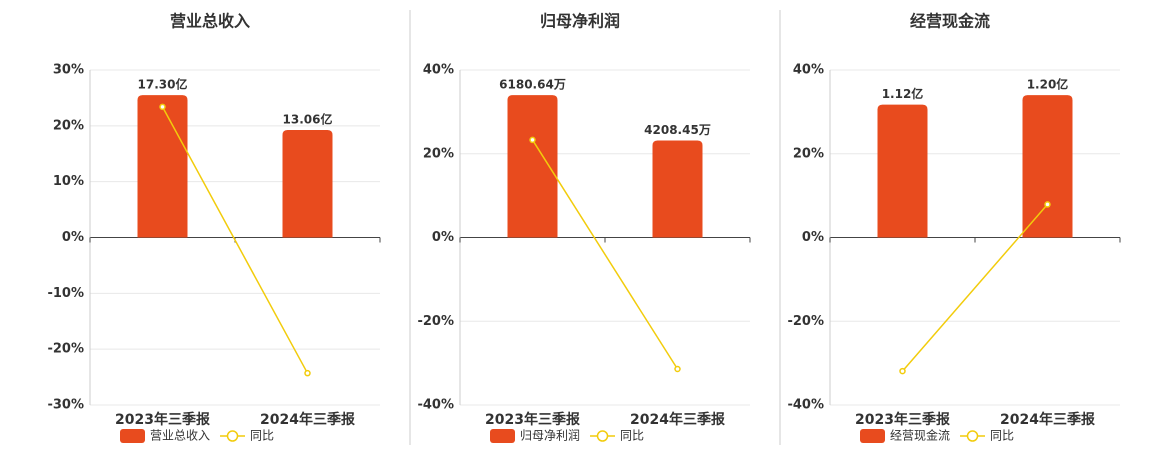  I want to click on legend-label: 归母净利润, so click(550, 436).